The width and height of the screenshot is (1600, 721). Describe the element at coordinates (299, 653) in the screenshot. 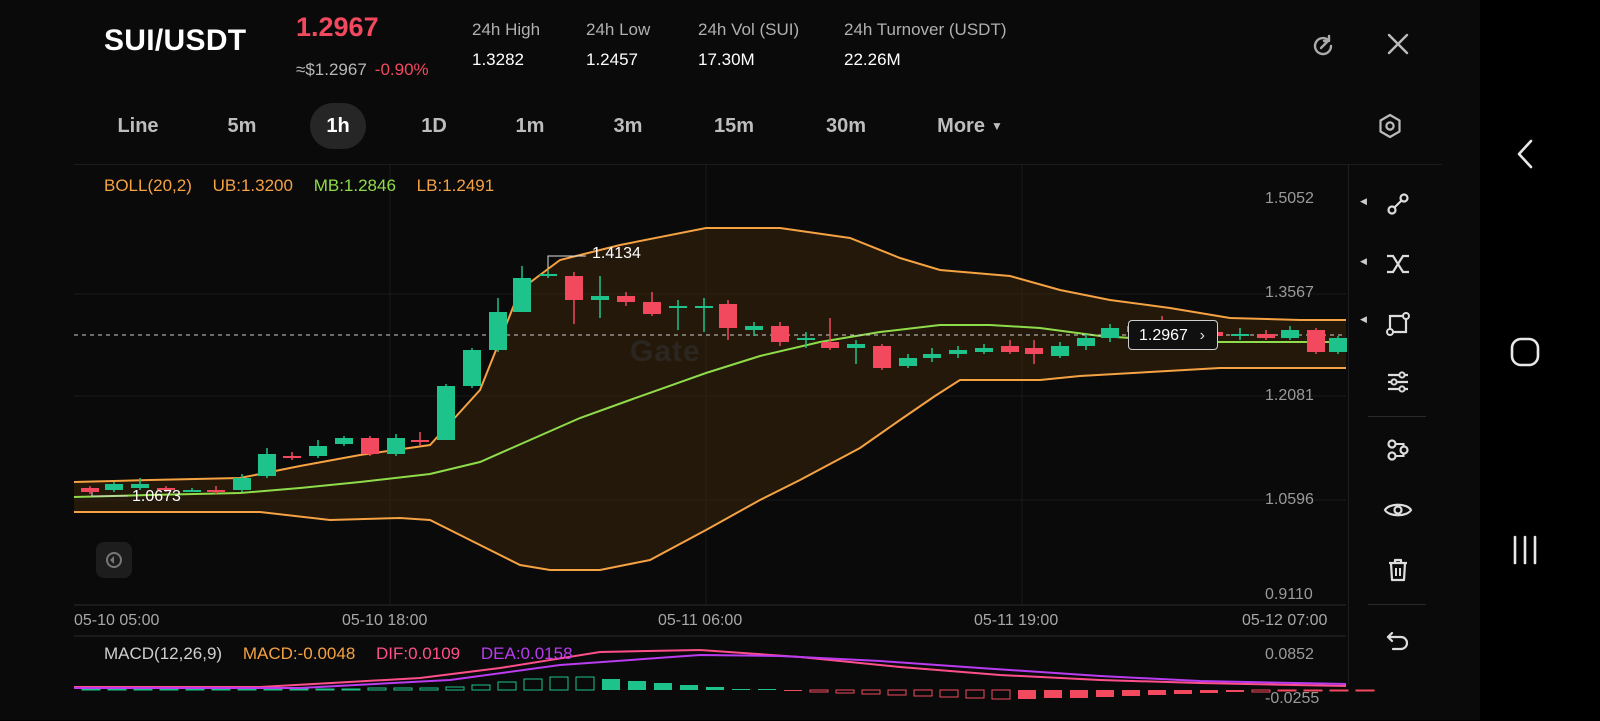

I see `macd-value: MACD:-0.0048` at that location.